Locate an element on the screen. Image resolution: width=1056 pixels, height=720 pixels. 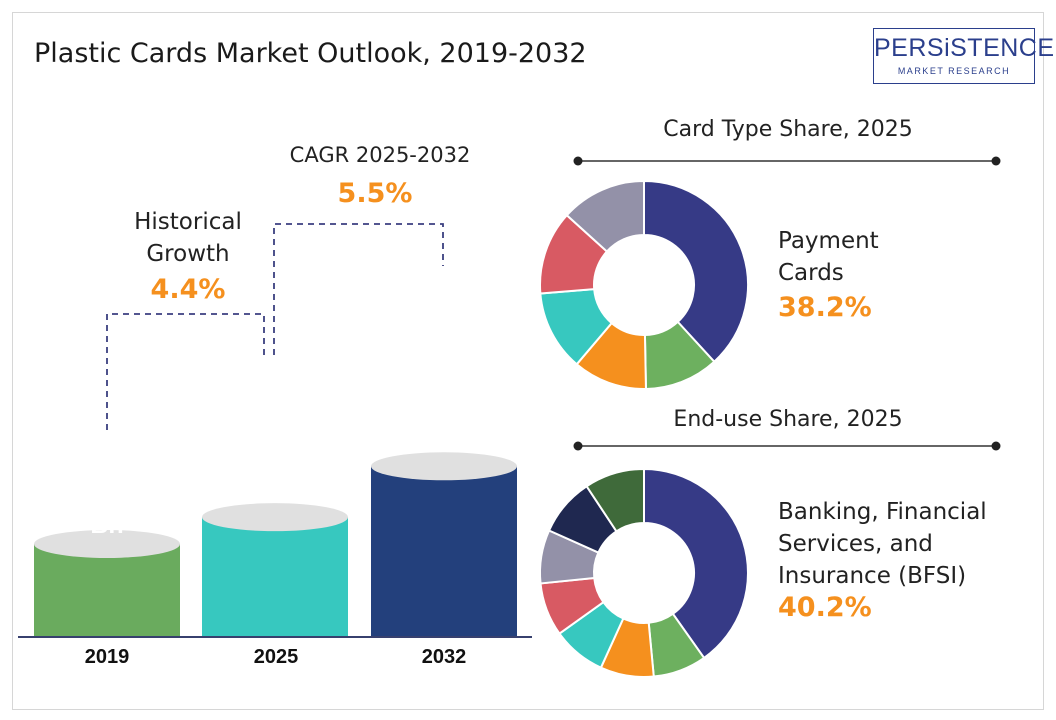
x-tick-2032: 2032 is located at coordinates (444, 657).